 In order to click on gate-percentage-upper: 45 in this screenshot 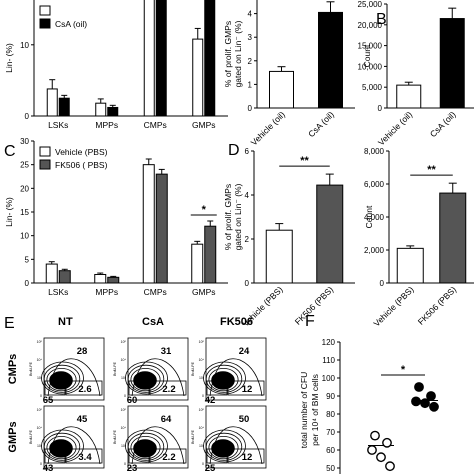, I will do `click(82, 419)`.